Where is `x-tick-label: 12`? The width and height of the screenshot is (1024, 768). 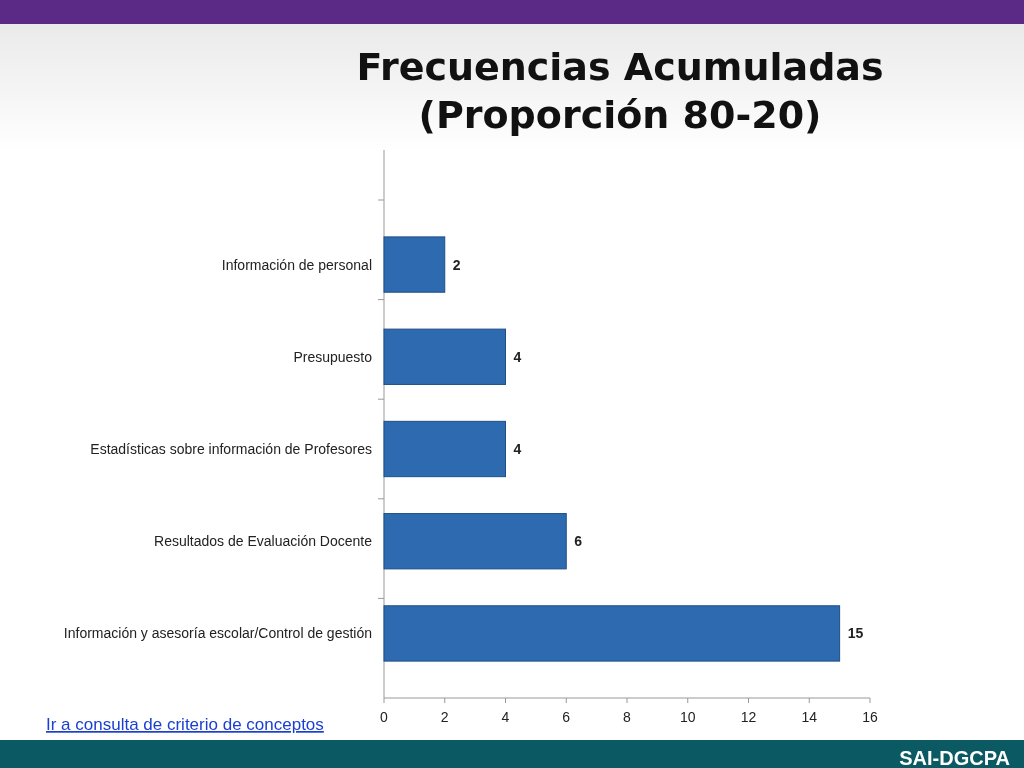 x-tick-label: 12 is located at coordinates (748, 717).